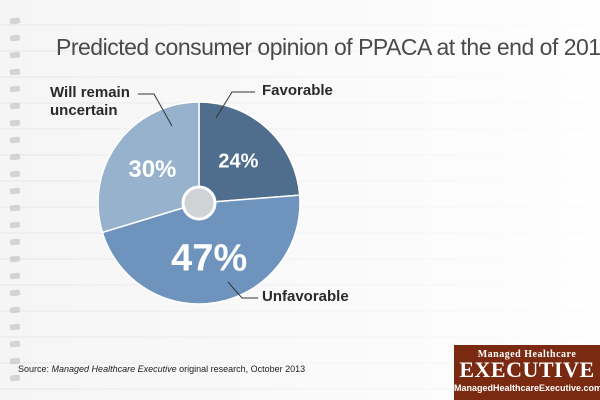 Image resolution: width=600 pixels, height=400 pixels. Describe the element at coordinates (305, 296) in the screenshot. I see `label-unfavorable: Unfavorable` at that location.